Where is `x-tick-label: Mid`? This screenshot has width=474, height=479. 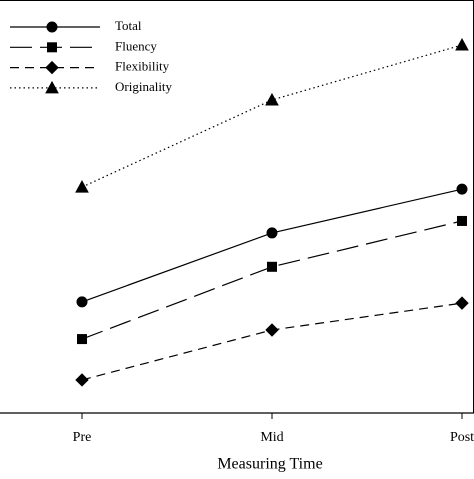 x-tick-label: Mid is located at coordinates (271, 437).